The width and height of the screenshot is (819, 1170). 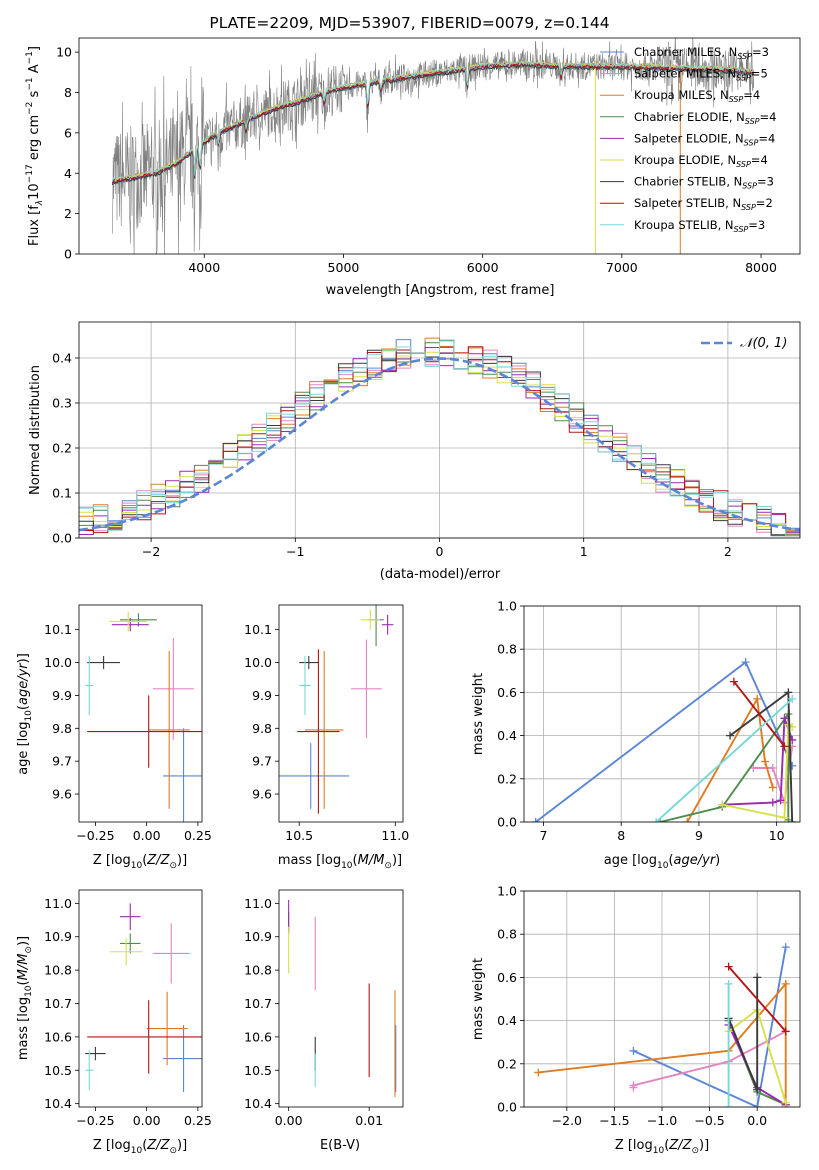 What do you see at coordinates (483, 267) in the screenshot?
I see `x-tick-label: 6000` at bounding box center [483, 267].